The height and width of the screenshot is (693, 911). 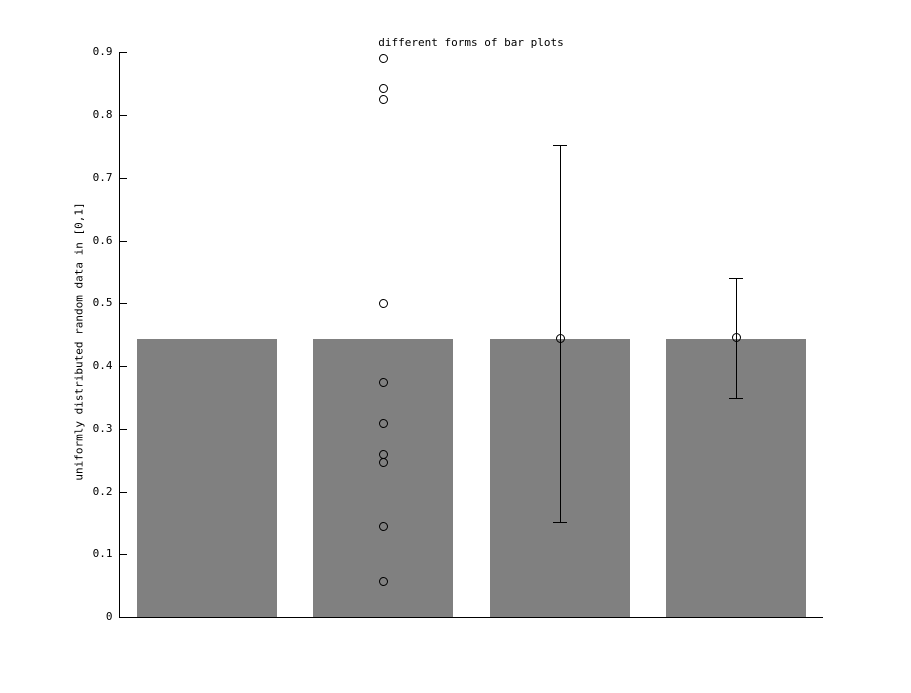 I want to click on chart-title: different forms of bar plots, so click(x=471, y=42).